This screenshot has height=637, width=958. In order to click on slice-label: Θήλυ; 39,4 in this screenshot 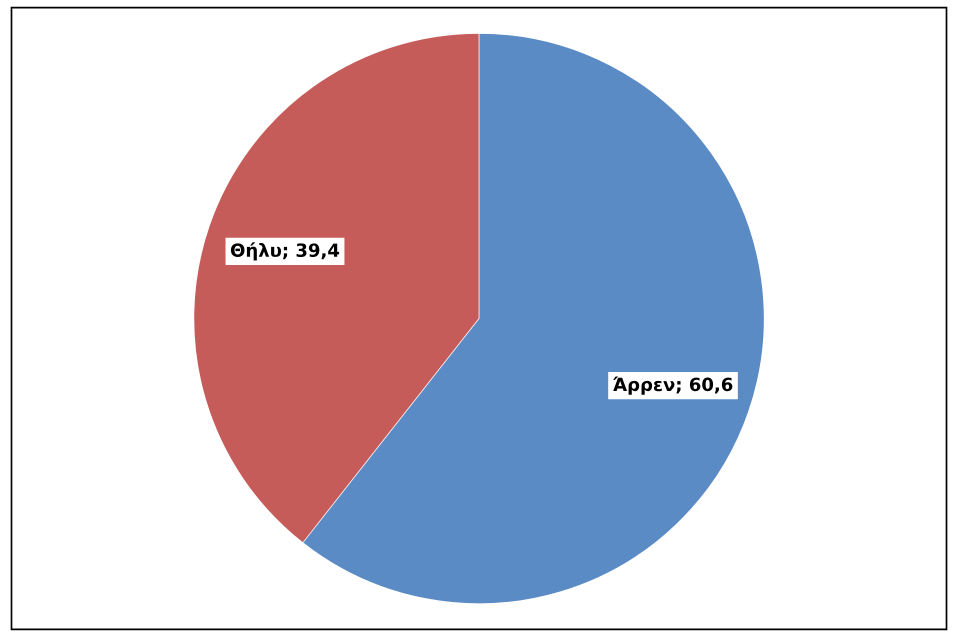, I will do `click(285, 251)`.